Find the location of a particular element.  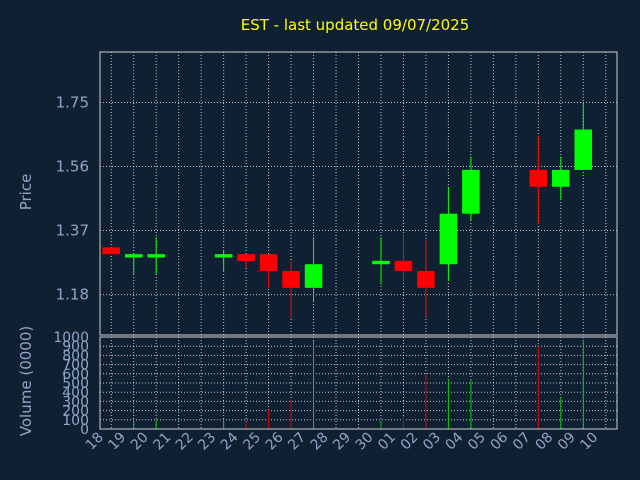

price-tick-label: 1.75 is located at coordinates (72, 103).